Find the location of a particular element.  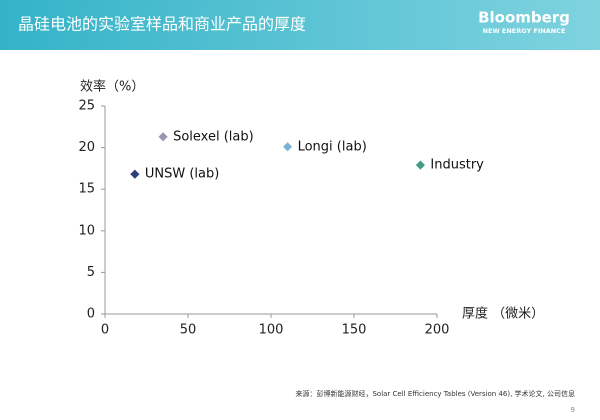

y-tick-label: 25 is located at coordinates (86, 106).